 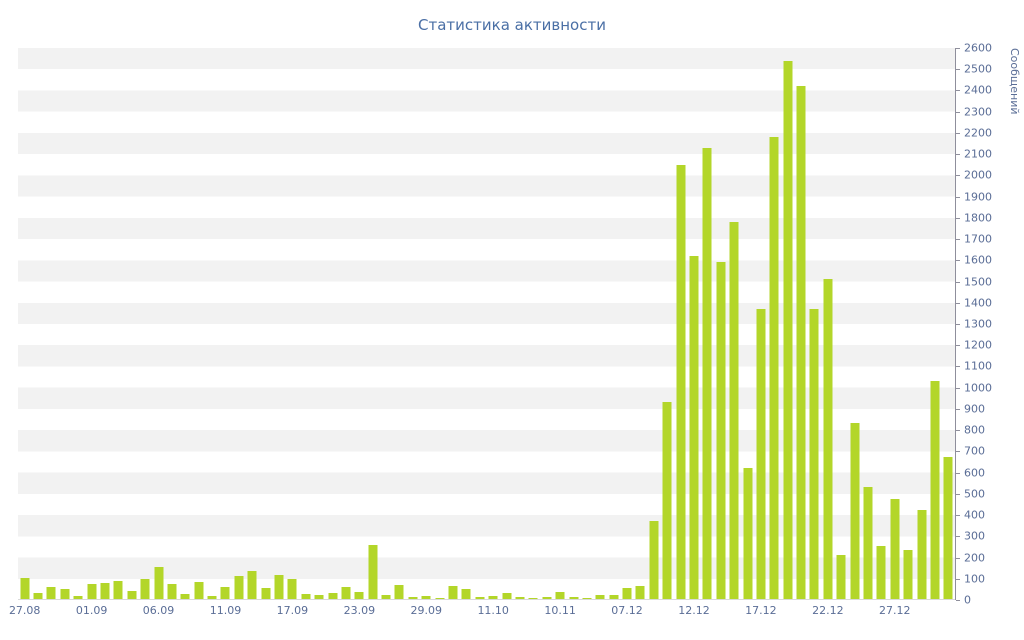 What do you see at coordinates (895, 610) in the screenshot?
I see `x-tick-label: 27.12` at bounding box center [895, 610].